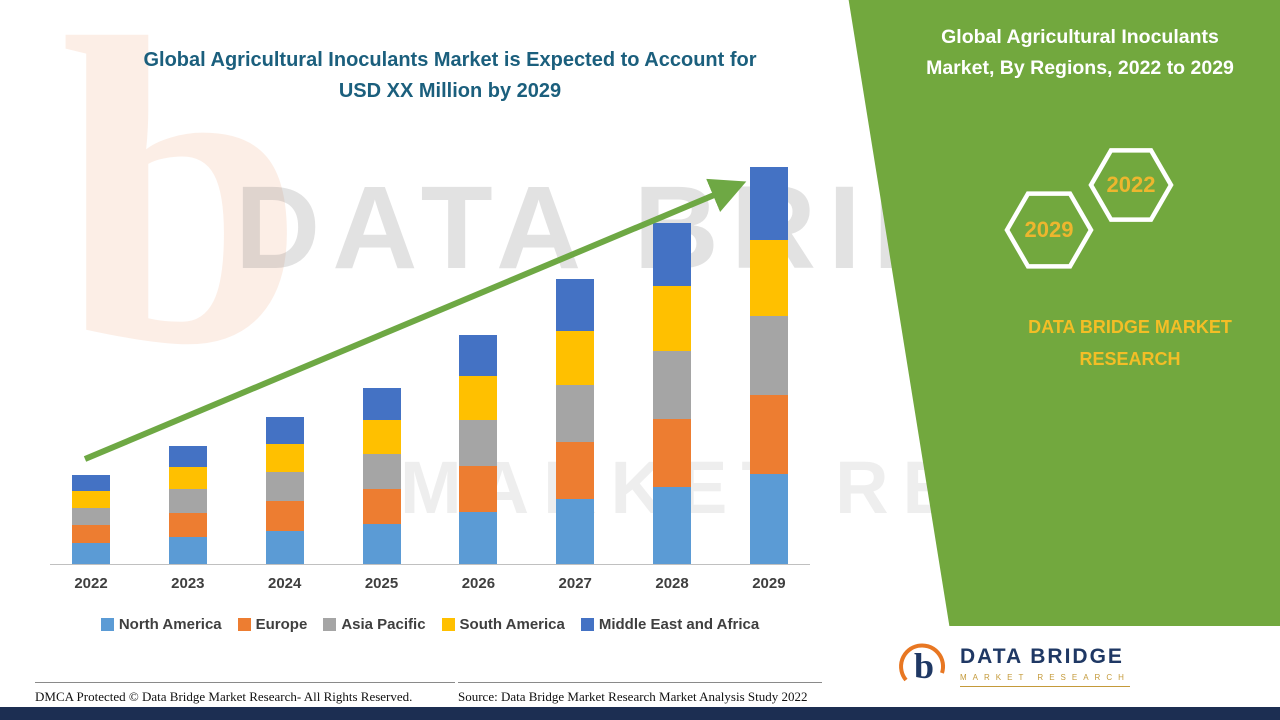  I want to click on stacked-bar-2024, so click(284, 490).